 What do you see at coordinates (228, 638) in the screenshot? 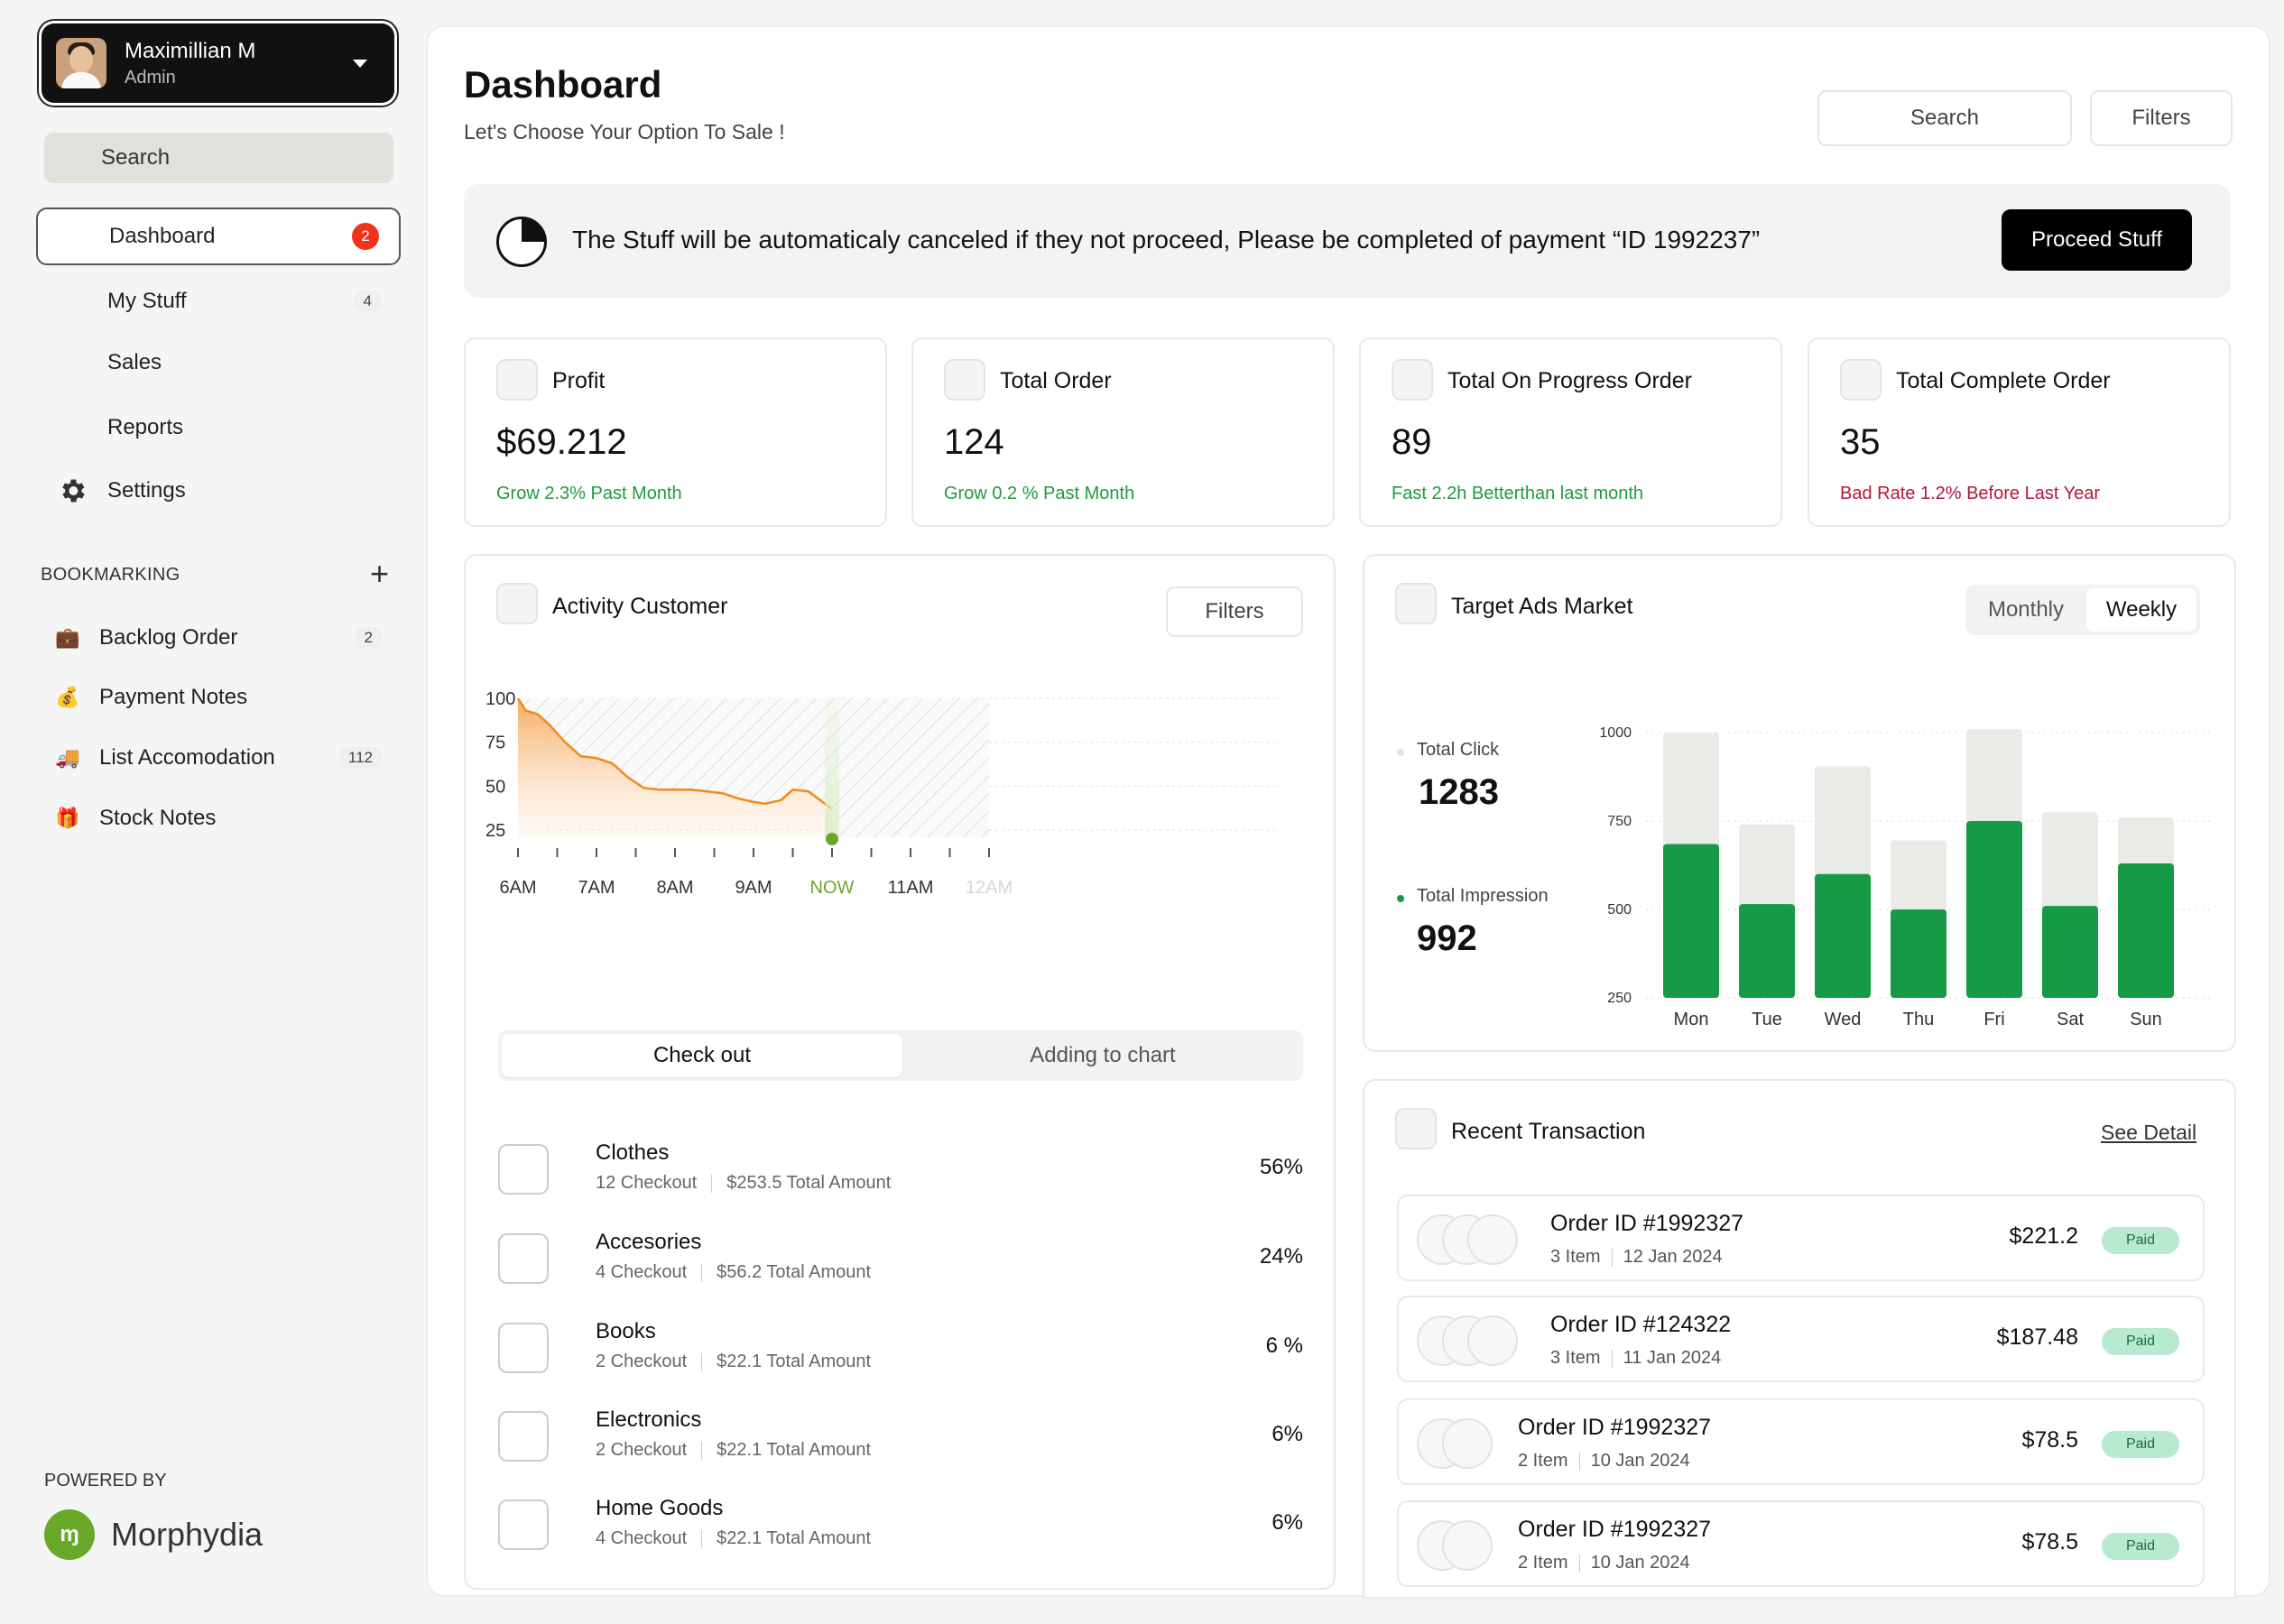
I see `bookmark-backlog-order: 💼 Backlog Order 2` at bounding box center [228, 638].